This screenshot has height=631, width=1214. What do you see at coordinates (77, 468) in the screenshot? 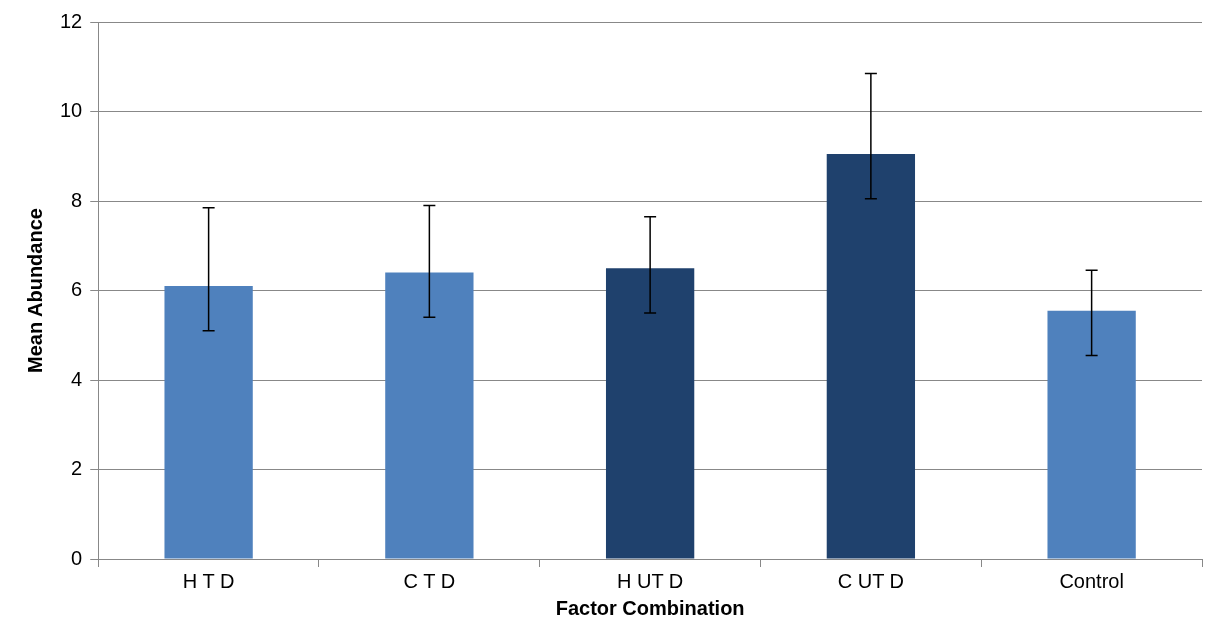
I see `y-tick-label: 2` at bounding box center [77, 468].